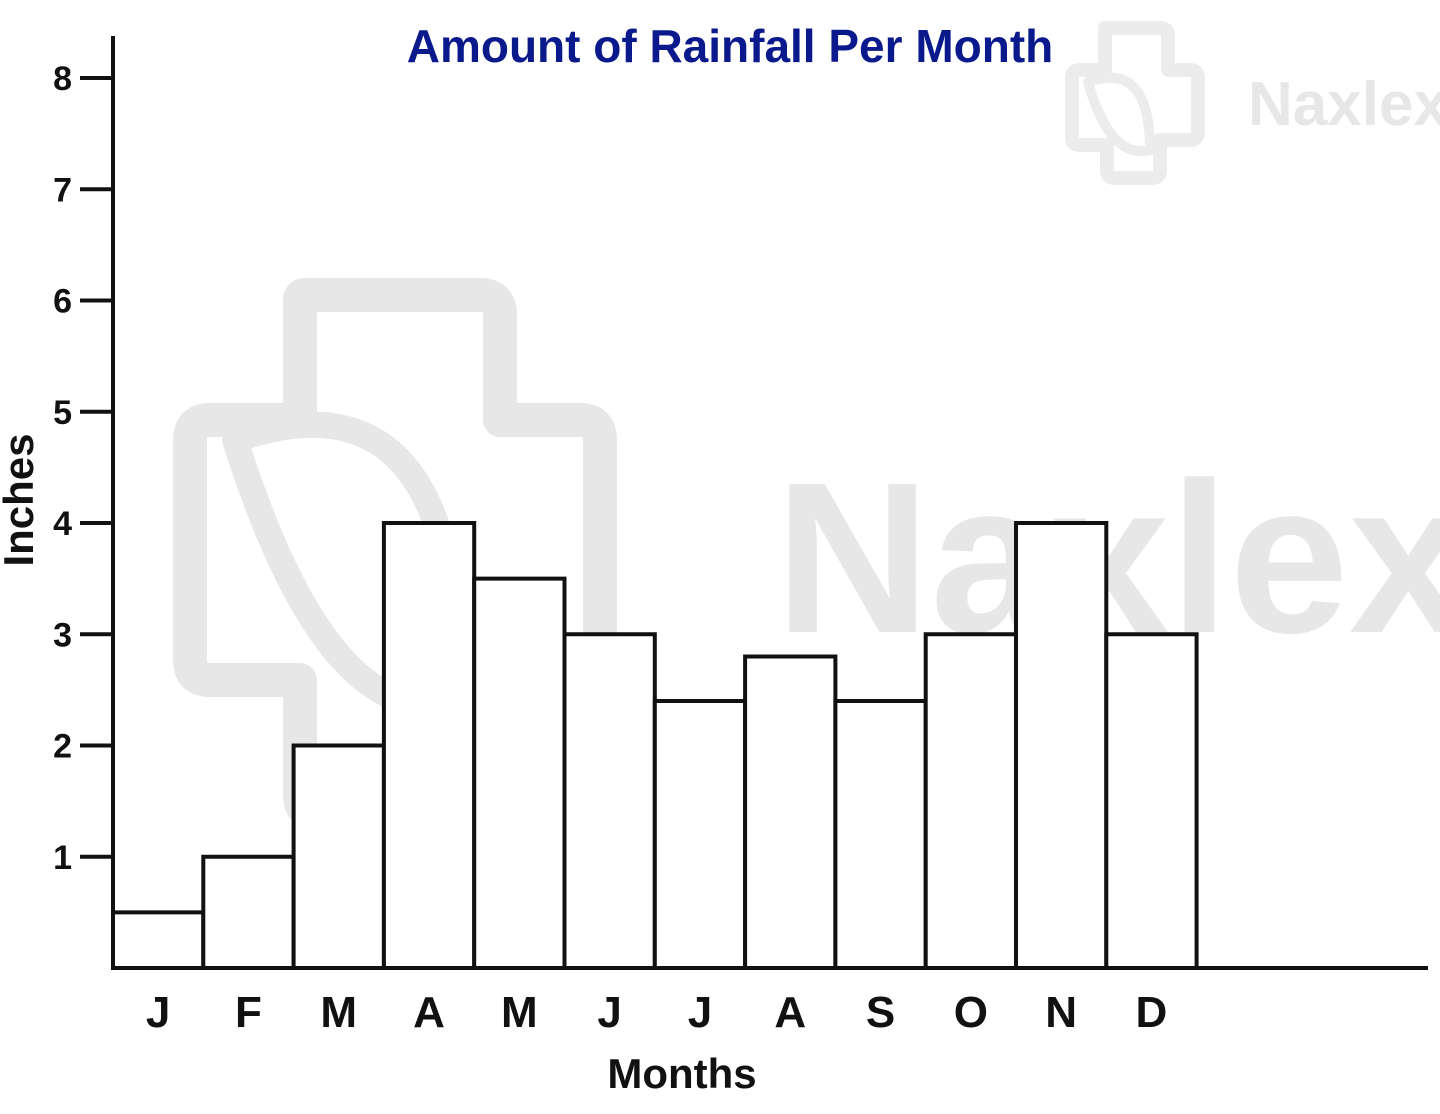 This screenshot has height=1114, width=1440. What do you see at coordinates (62, 302) in the screenshot?
I see `y-tick-label: 6` at bounding box center [62, 302].